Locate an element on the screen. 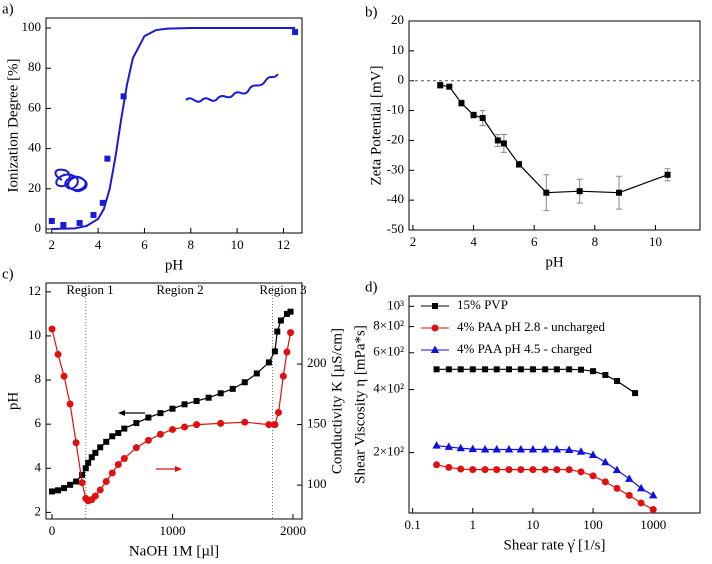 This screenshot has height=564, width=712. region-label: Region 1 is located at coordinates (89, 289).